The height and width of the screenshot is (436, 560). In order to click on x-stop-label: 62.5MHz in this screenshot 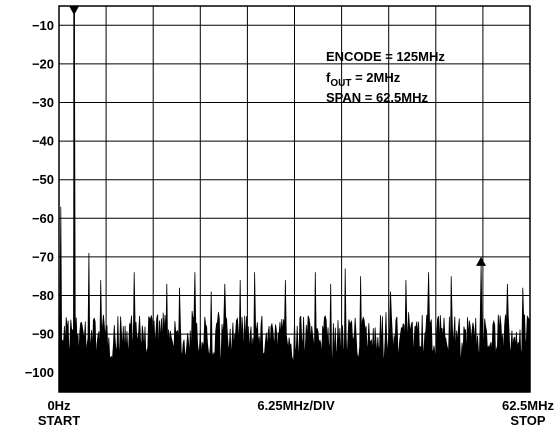, I will do `click(528, 405)`.